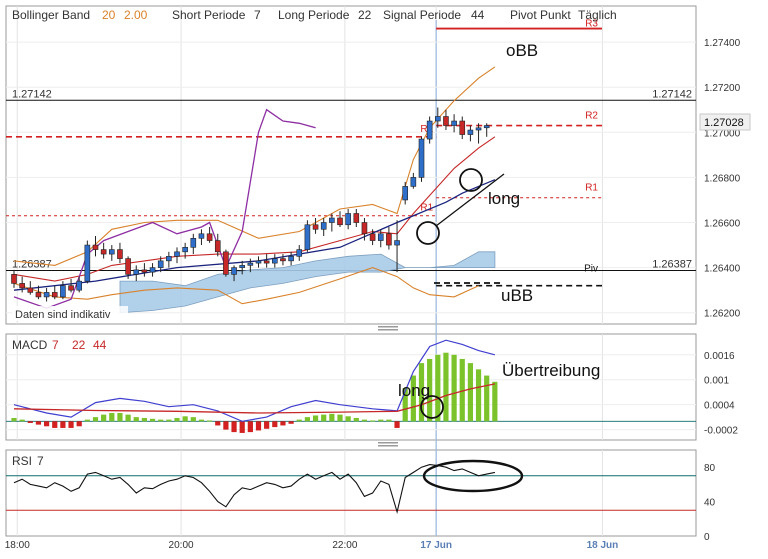 The width and height of the screenshot is (768, 559). I want to click on last-price-tag: 1.27028, so click(725, 122).